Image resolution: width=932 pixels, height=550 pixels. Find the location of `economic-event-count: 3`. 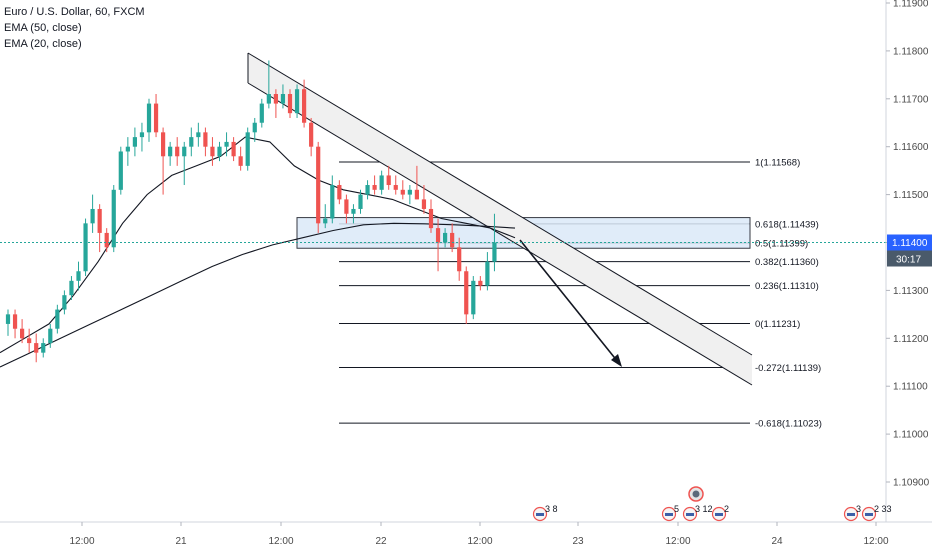

economic-event-count: 3 is located at coordinates (858, 509).